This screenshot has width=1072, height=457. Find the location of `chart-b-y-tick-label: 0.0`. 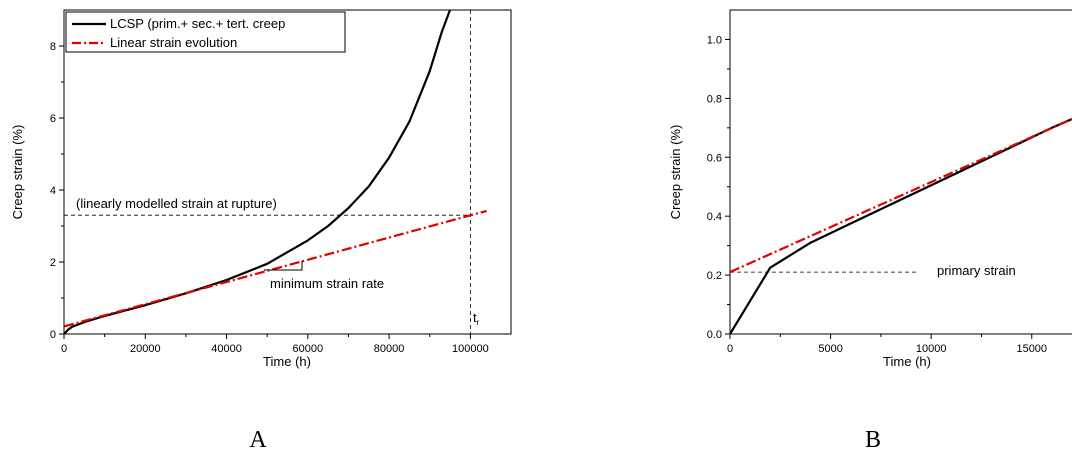

chart-b-y-tick-label: 0.0 is located at coordinates (714, 335).